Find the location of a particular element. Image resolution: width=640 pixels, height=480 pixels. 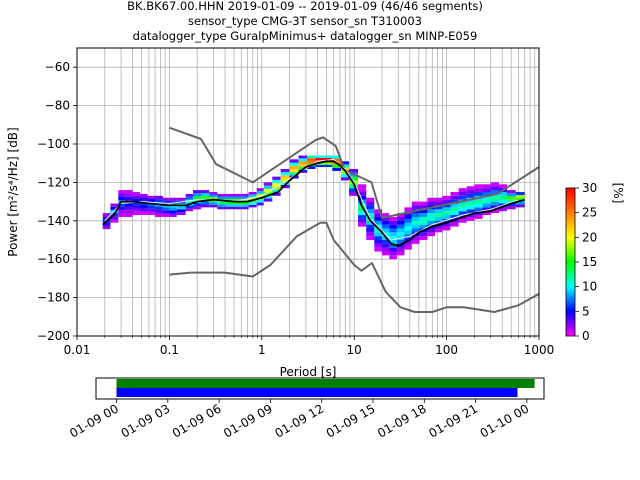

colorbar-tick-label: 15 is located at coordinates (589, 262).